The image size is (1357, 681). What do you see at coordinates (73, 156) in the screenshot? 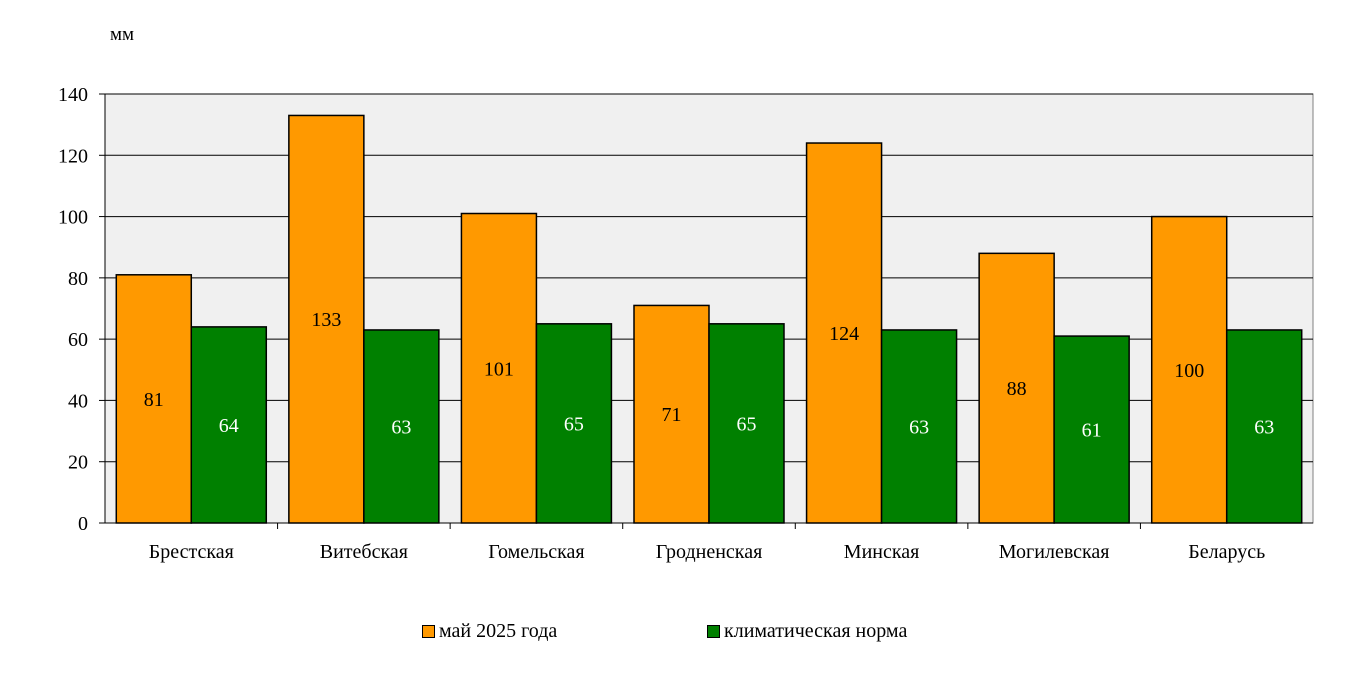
I see `y-tick-label: 120` at bounding box center [73, 156].